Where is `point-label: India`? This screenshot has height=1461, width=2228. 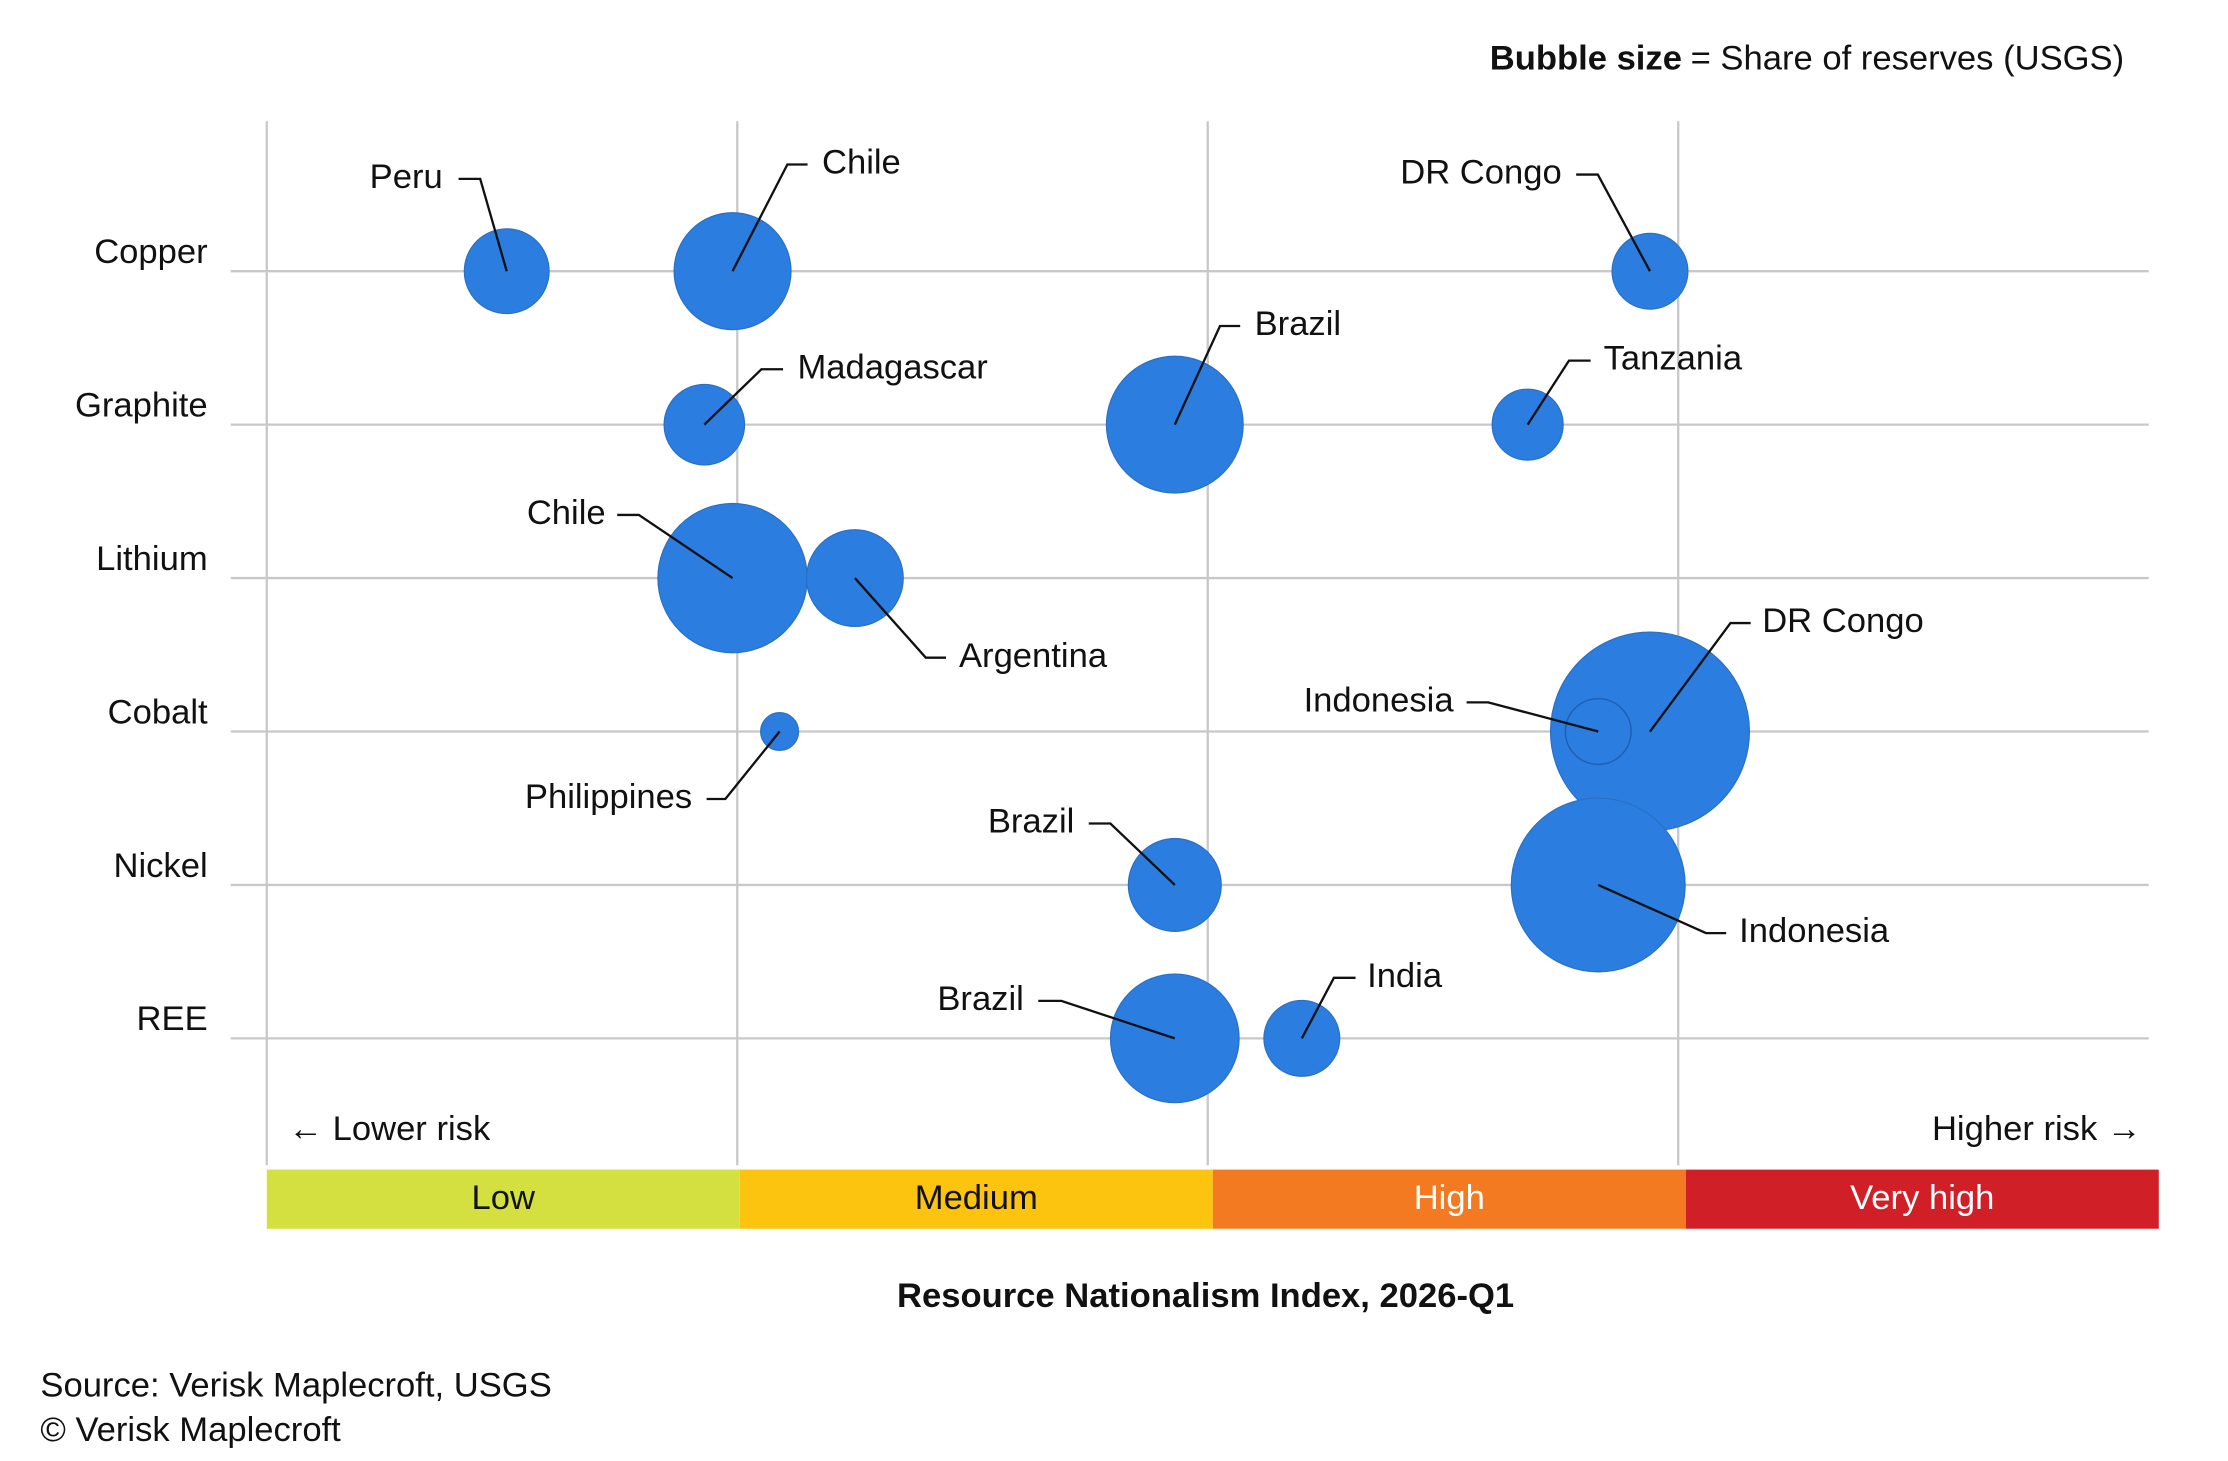 point-label: India is located at coordinates (1405, 976).